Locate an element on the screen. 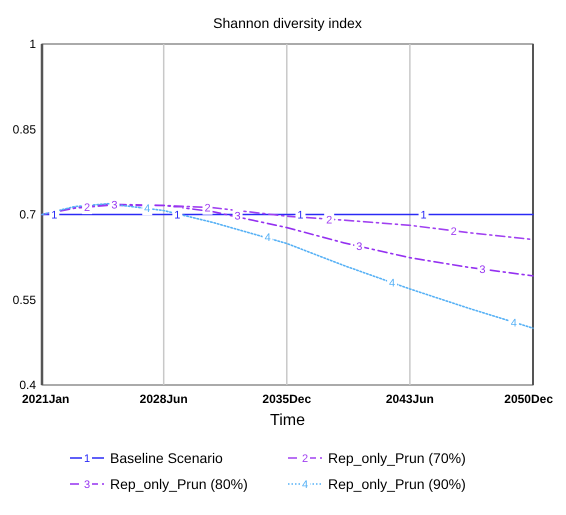 Image resolution: width=566 pixels, height=515 pixels. legend-label: Baseline Scenario is located at coordinates (167, 458).